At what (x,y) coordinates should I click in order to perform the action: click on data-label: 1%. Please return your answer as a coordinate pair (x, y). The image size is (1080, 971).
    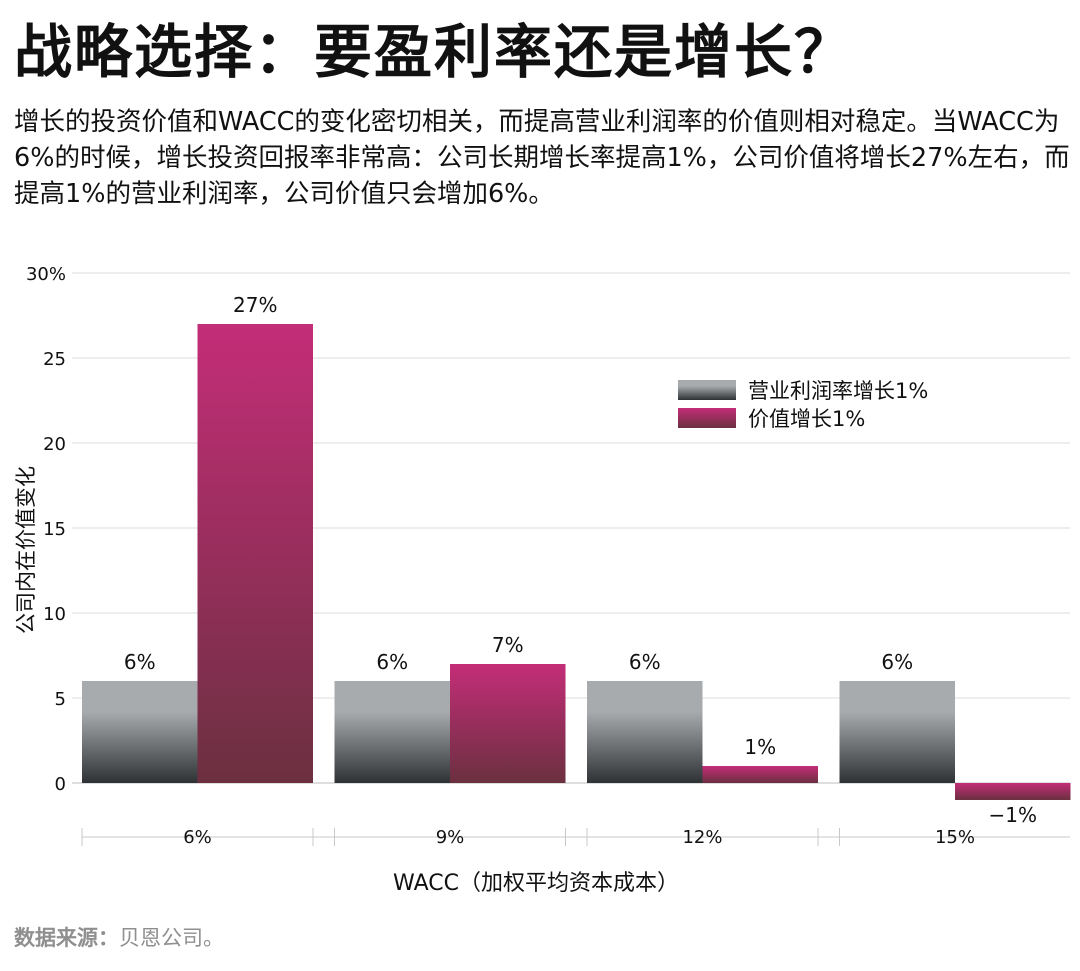
    Looking at the image, I should click on (760, 747).